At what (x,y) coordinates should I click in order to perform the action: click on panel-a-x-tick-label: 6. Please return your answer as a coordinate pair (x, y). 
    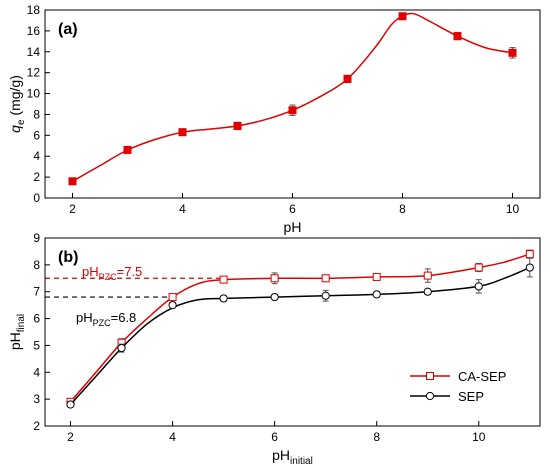
    Looking at the image, I should click on (292, 209).